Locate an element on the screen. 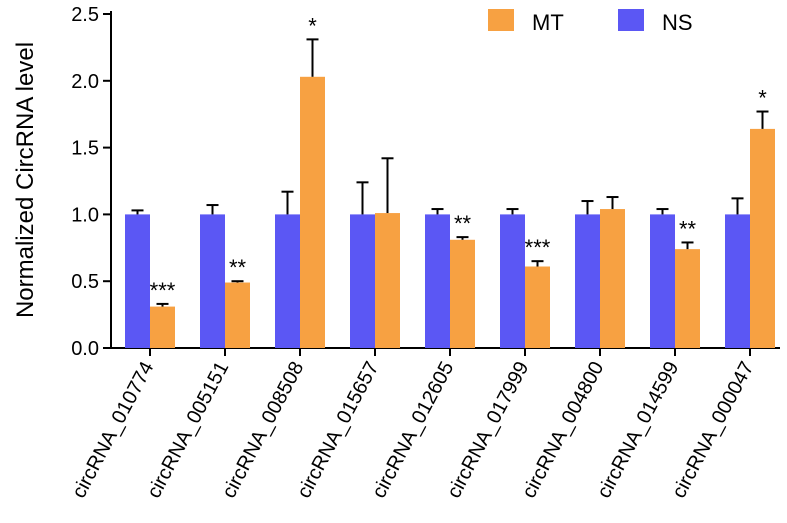  legend-swatch-mt is located at coordinates (501, 20).